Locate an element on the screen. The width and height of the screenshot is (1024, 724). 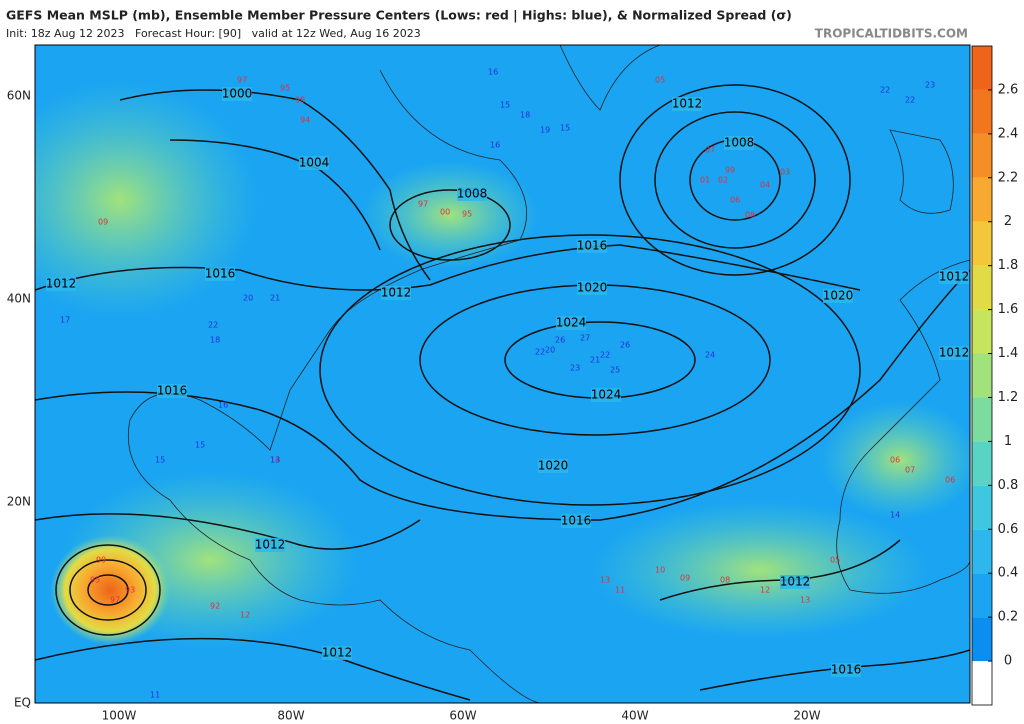
low-center: 95 is located at coordinates (467, 214).